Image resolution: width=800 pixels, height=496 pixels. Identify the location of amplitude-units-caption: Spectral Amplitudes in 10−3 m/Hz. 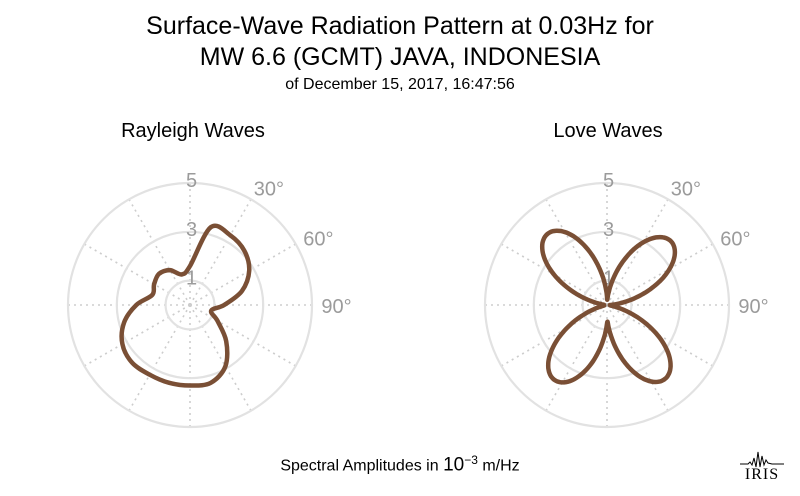
(400, 464).